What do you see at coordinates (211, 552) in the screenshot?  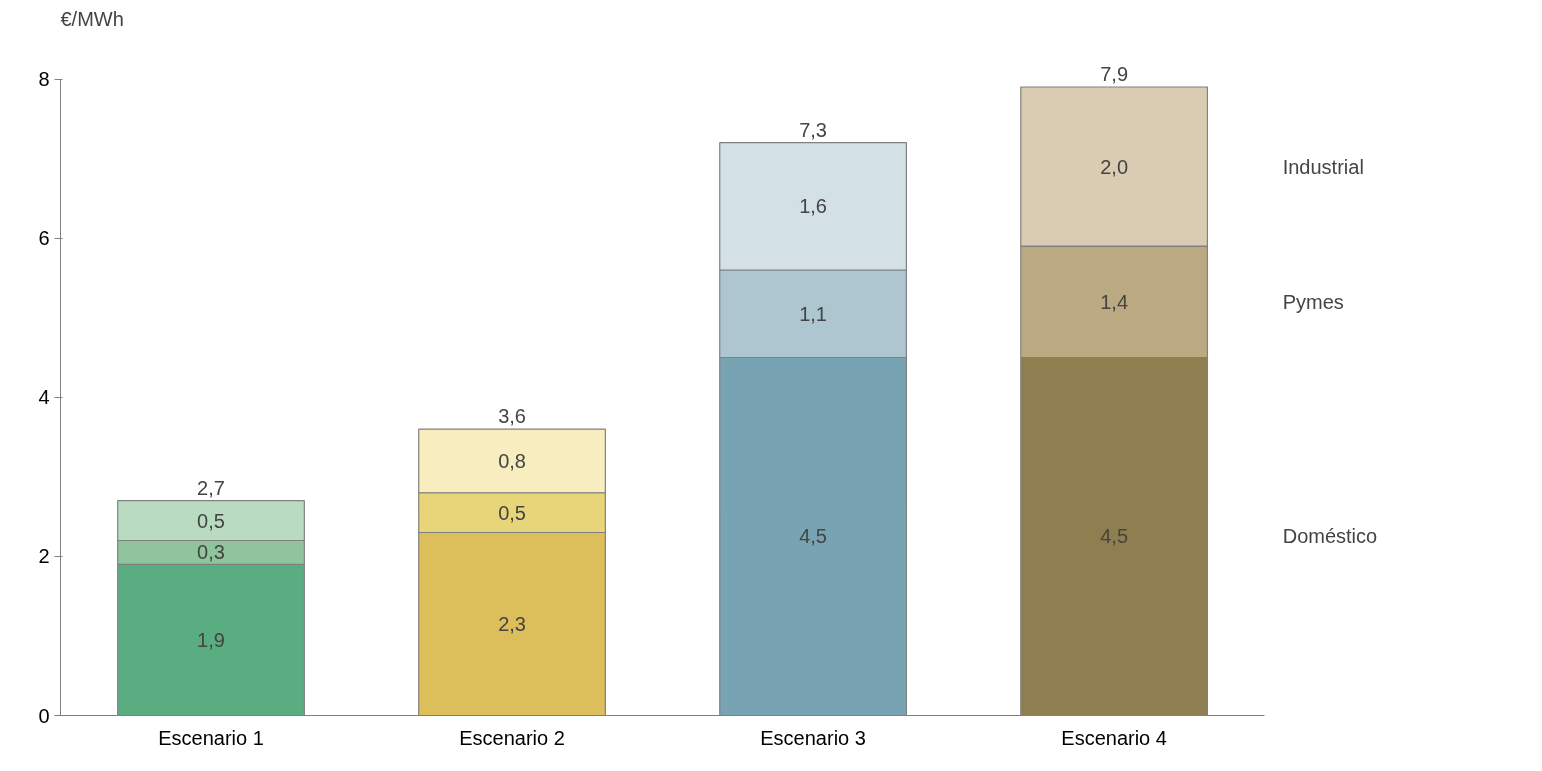 I see `data-label: 0,3` at bounding box center [211, 552].